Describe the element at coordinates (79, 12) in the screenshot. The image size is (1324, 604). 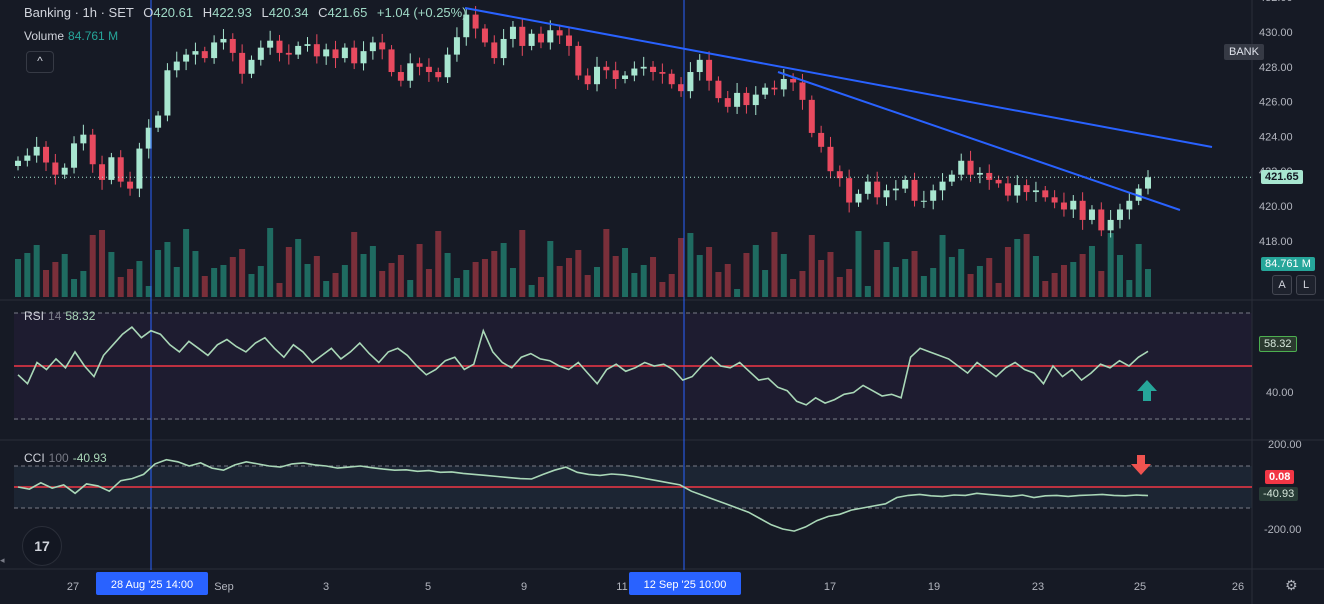
I see `symbol-title: Banking · 1h · SET` at that location.